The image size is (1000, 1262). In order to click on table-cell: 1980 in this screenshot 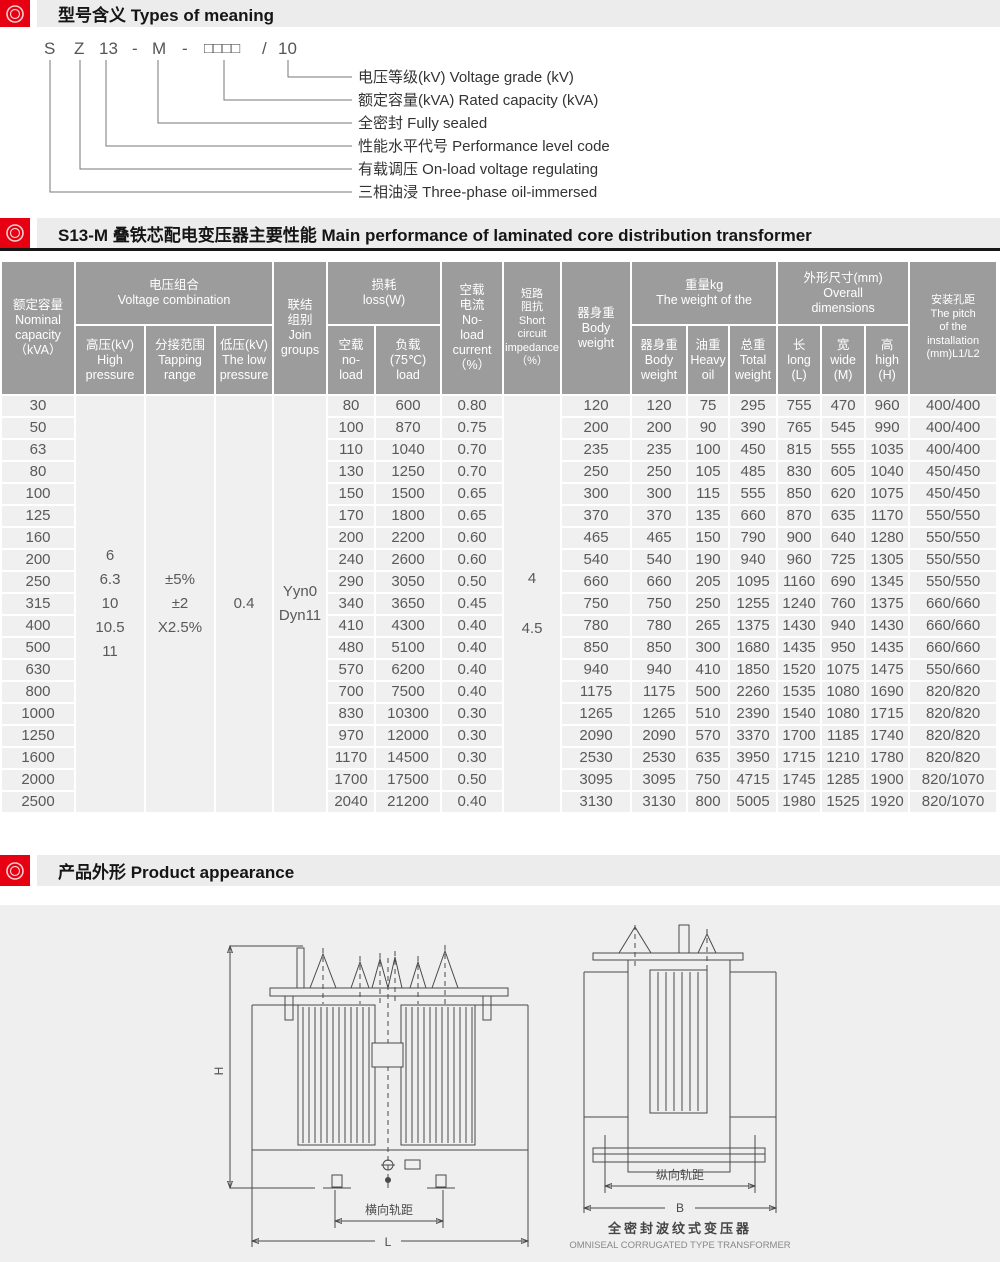, I will do `click(800, 803)`.